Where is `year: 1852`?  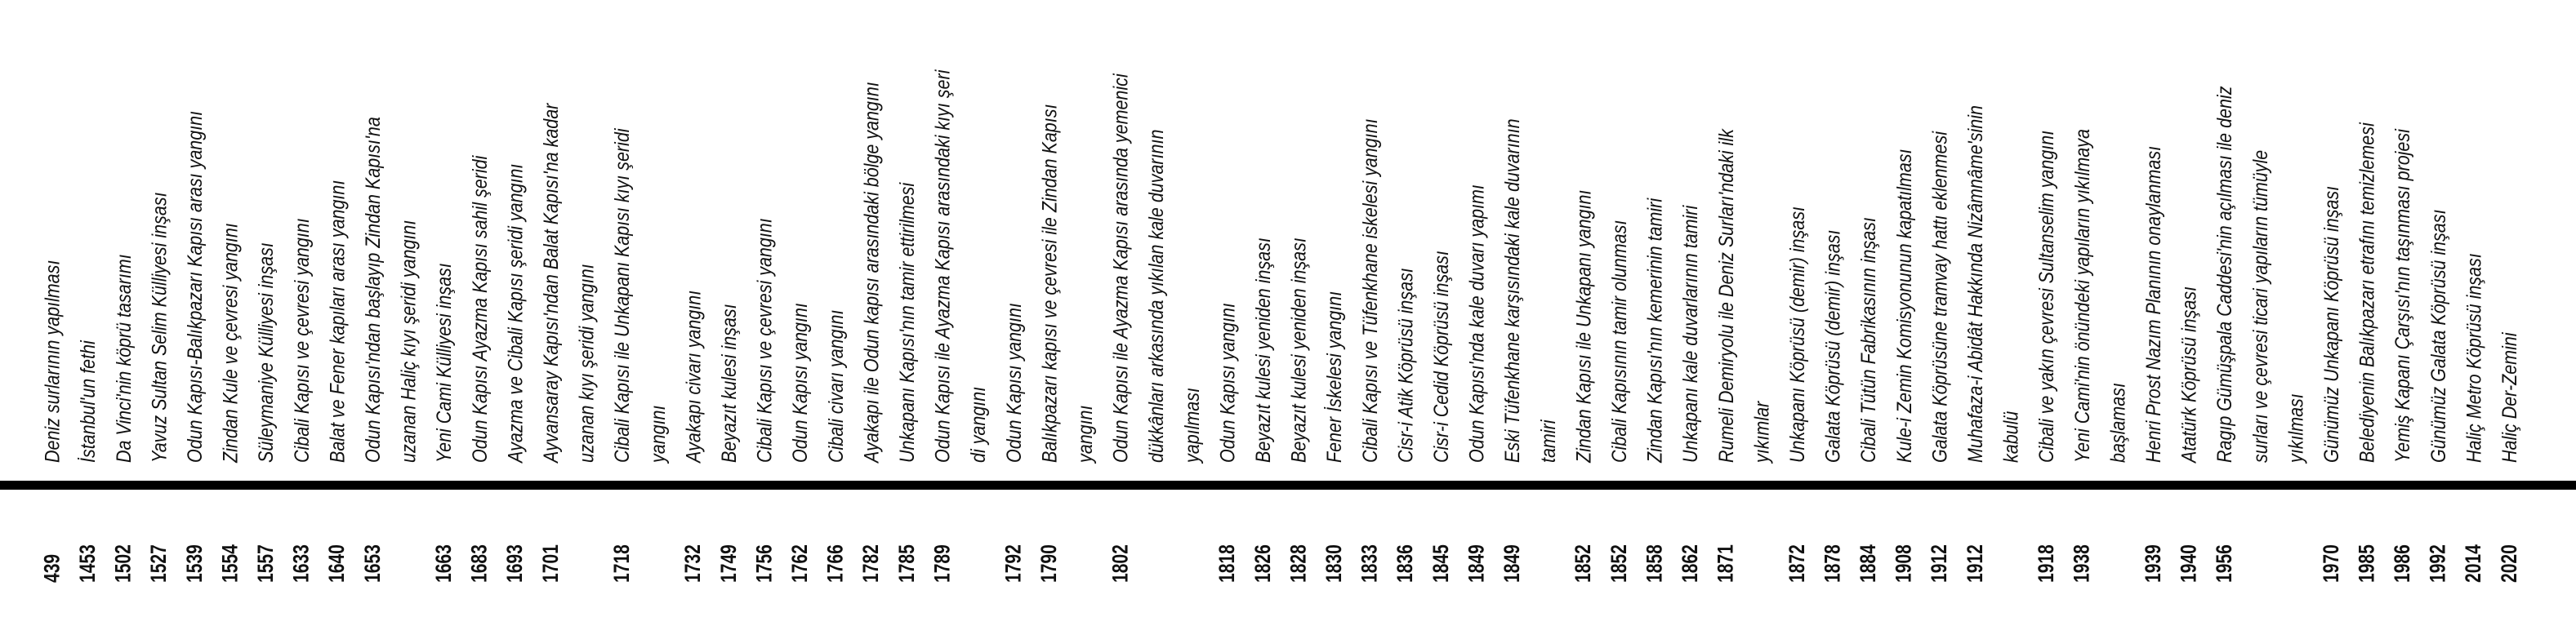
year: 1852 is located at coordinates (1583, 563).